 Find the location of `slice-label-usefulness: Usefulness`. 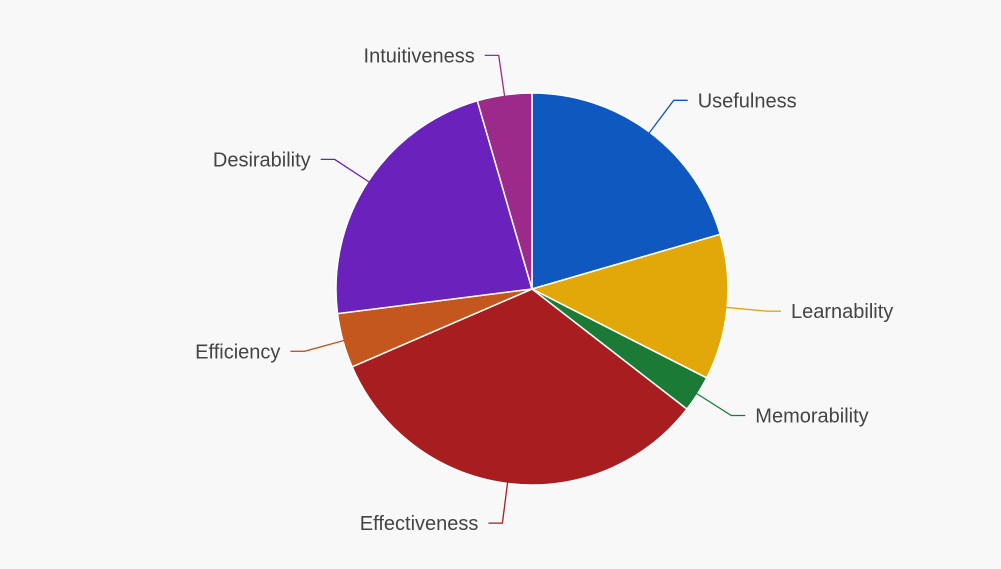

slice-label-usefulness: Usefulness is located at coordinates (747, 101).